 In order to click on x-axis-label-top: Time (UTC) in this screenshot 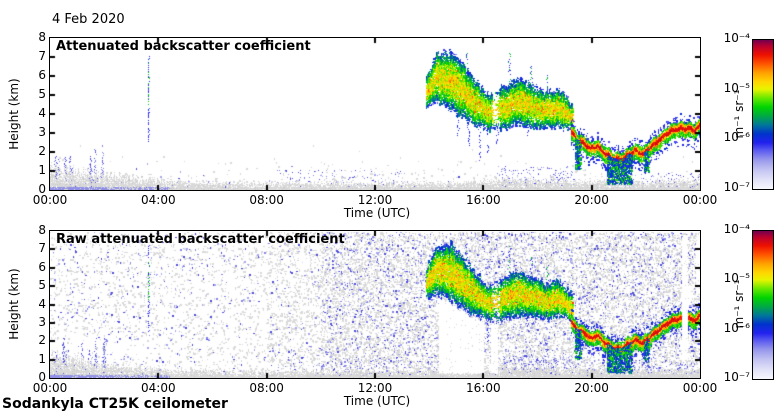, I will do `click(377, 213)`.